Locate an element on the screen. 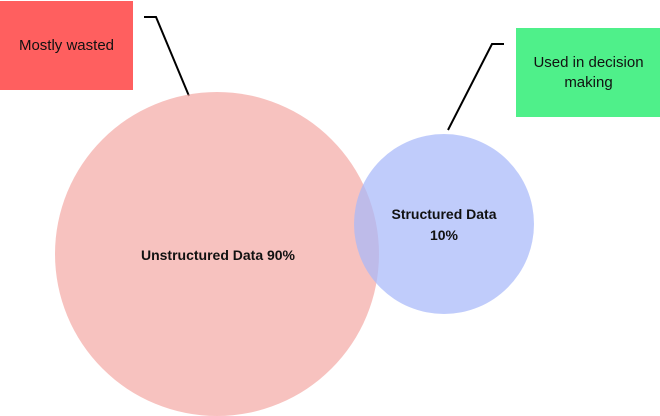  decision-leader-line is located at coordinates (475, 87).